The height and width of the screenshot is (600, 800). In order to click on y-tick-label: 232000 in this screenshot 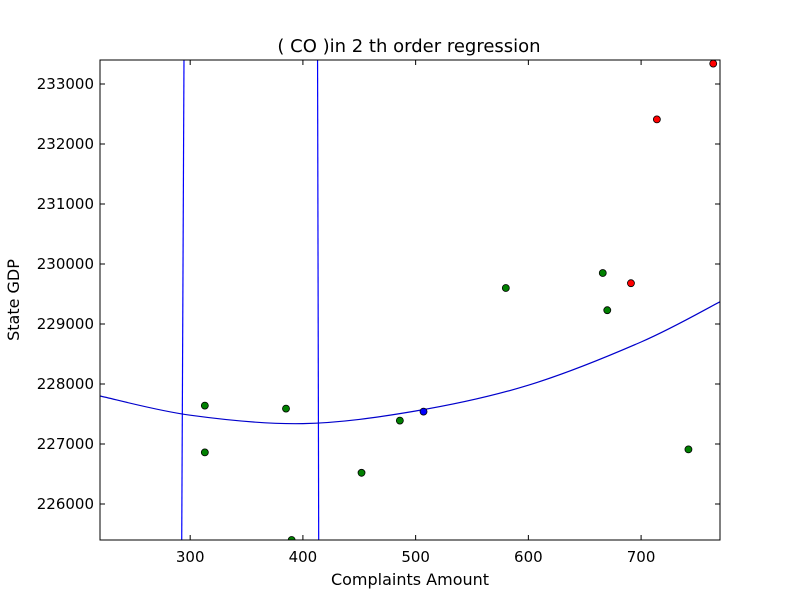, I will do `click(65, 144)`.